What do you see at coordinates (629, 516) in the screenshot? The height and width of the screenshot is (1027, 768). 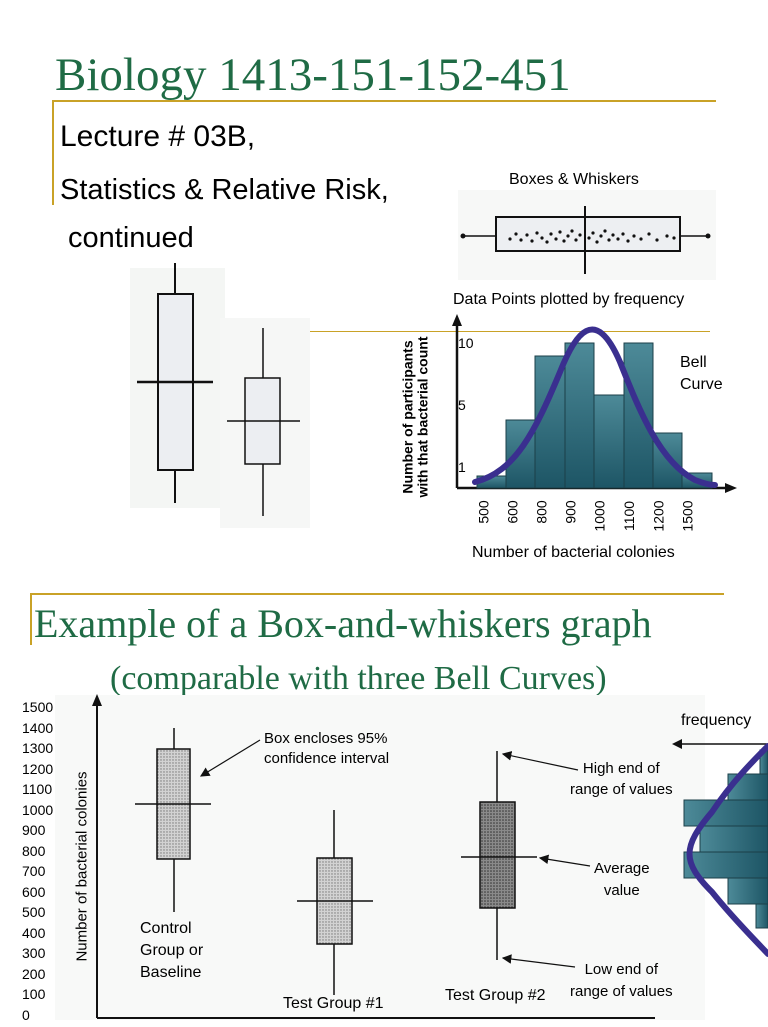 I see `hist-xtick: 1100` at bounding box center [629, 516].